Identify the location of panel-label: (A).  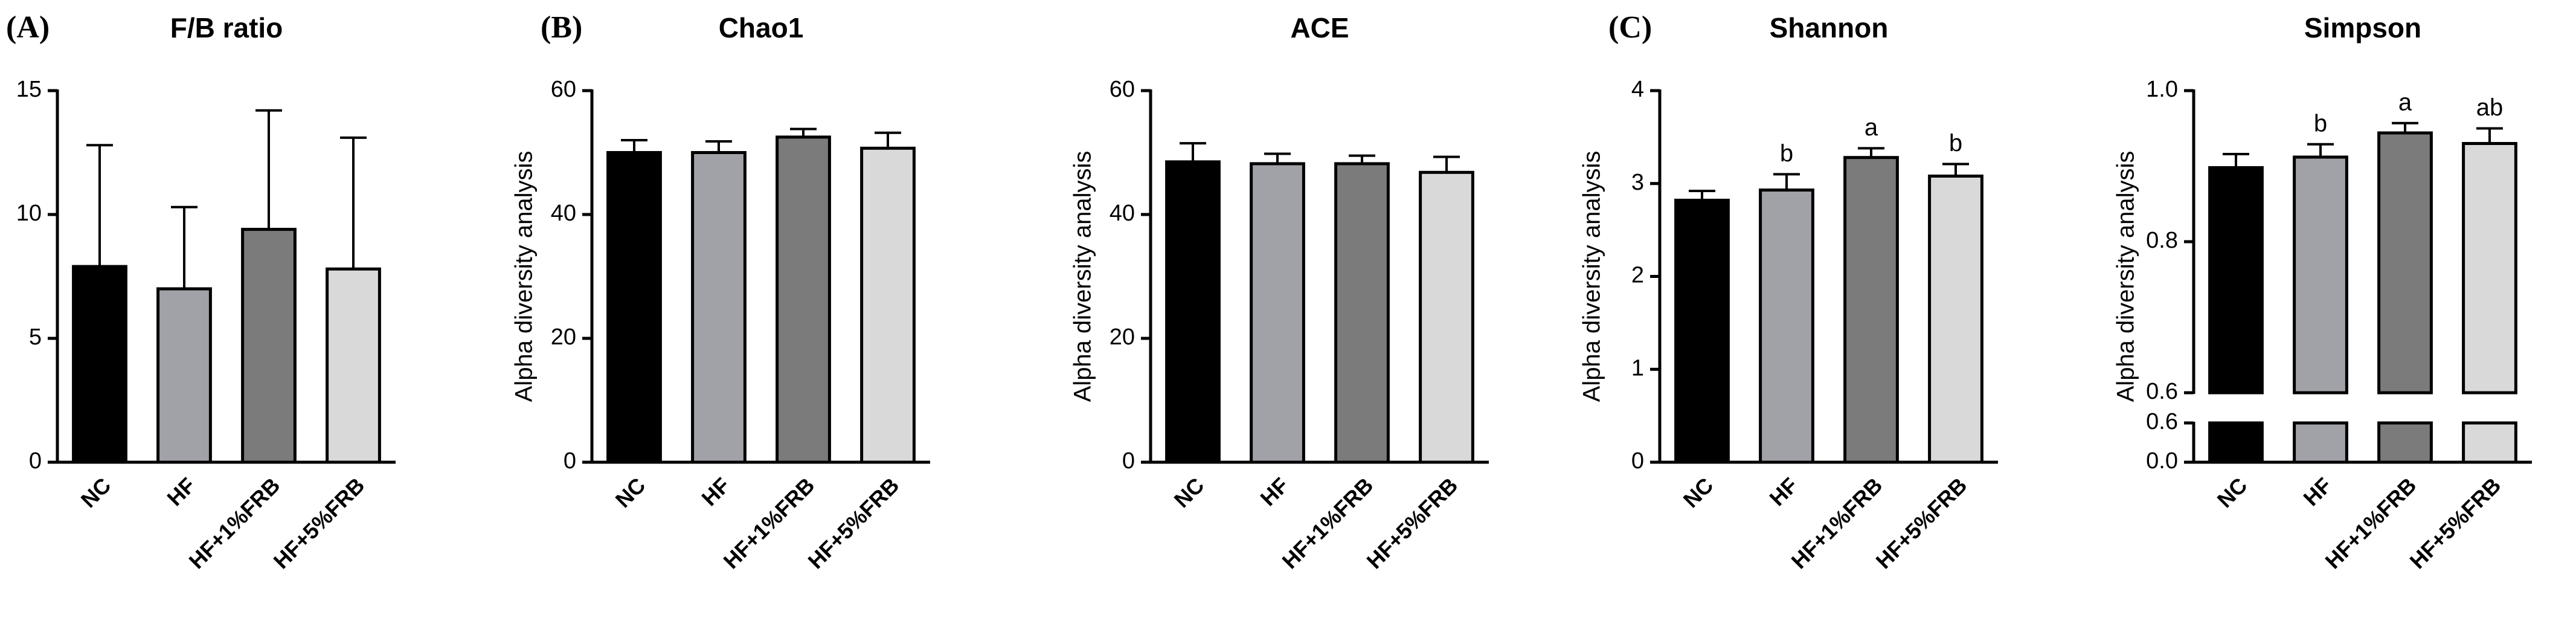
(28, 27).